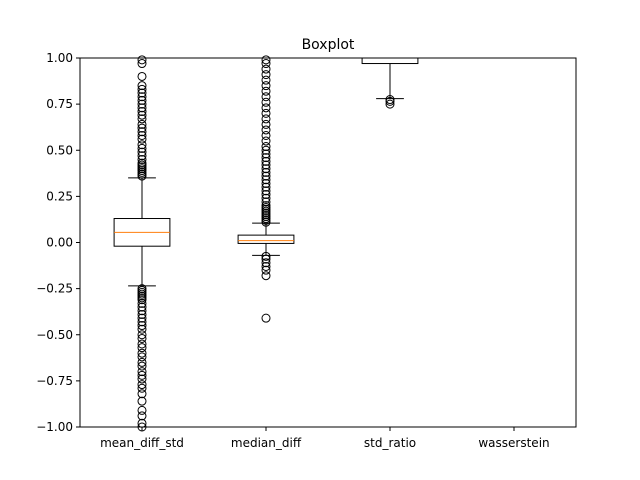 This screenshot has width=640, height=480. What do you see at coordinates (142, 243) in the screenshot?
I see `box-group-mean_diff_std` at bounding box center [142, 243].